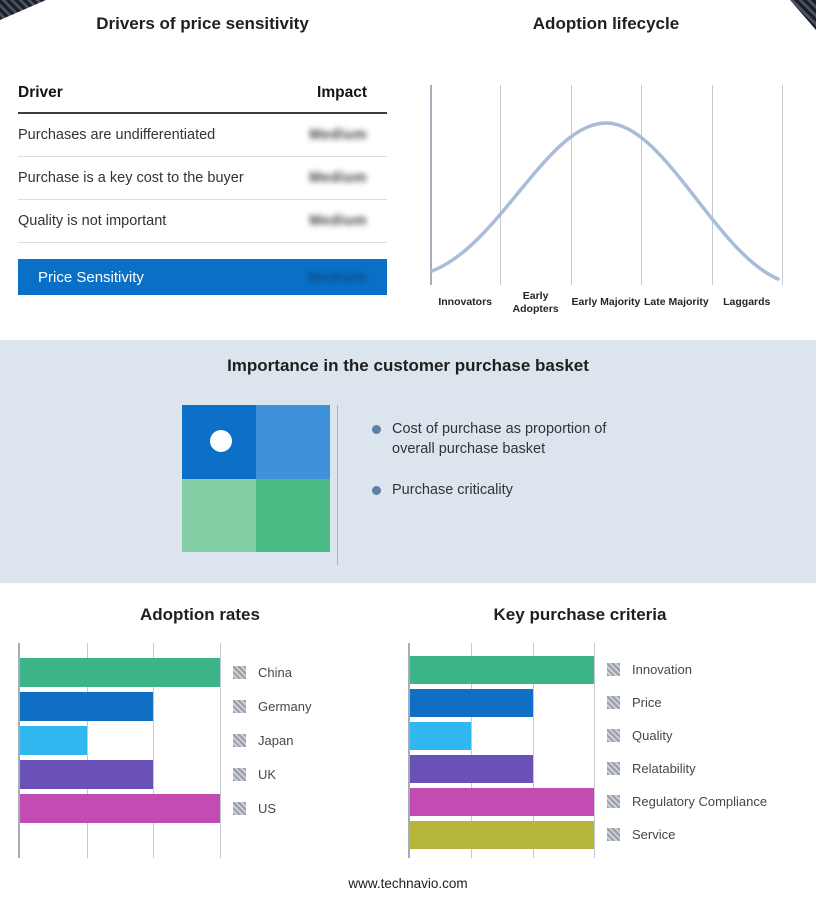 This screenshot has width=816, height=902. What do you see at coordinates (202, 23) in the screenshot?
I see `drivers-panel-title: Drivers of price sensitivity` at bounding box center [202, 23].